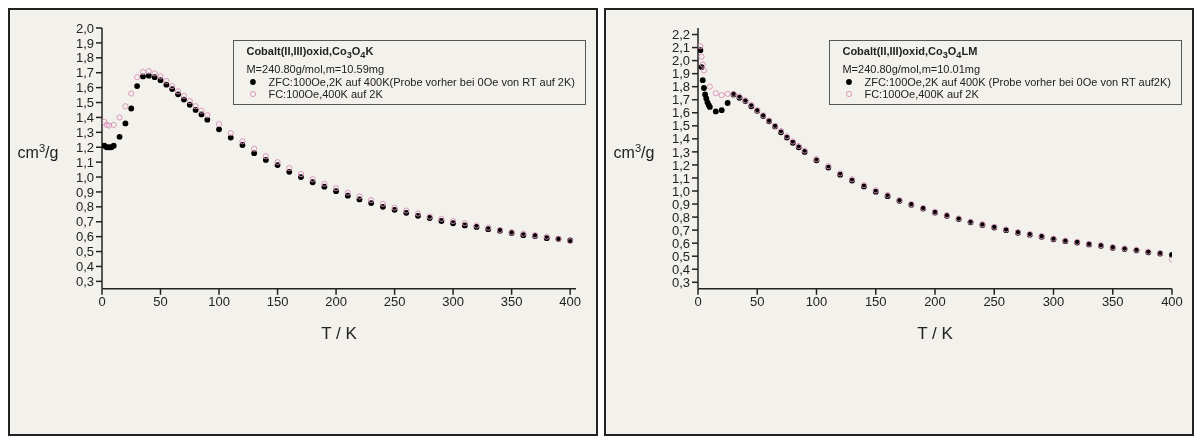 The height and width of the screenshot is (441, 1202). Describe the element at coordinates (310, 53) in the screenshot. I see `legend-title: Cobalt(II,III)oxid,Co$_{3}$O$_{4}$K` at that location.